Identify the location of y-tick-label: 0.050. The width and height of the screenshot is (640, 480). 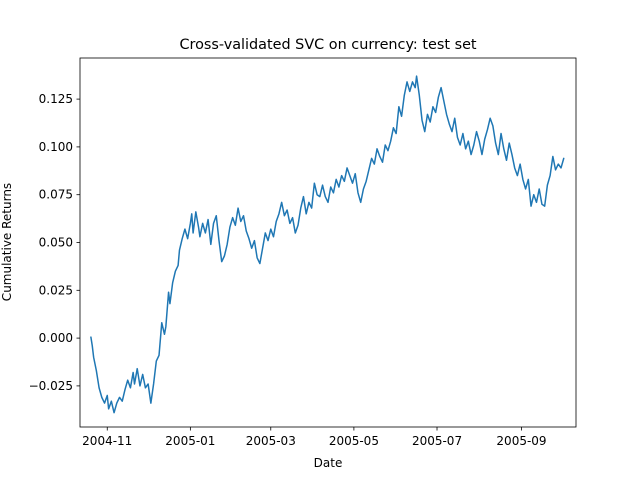
(56, 243).